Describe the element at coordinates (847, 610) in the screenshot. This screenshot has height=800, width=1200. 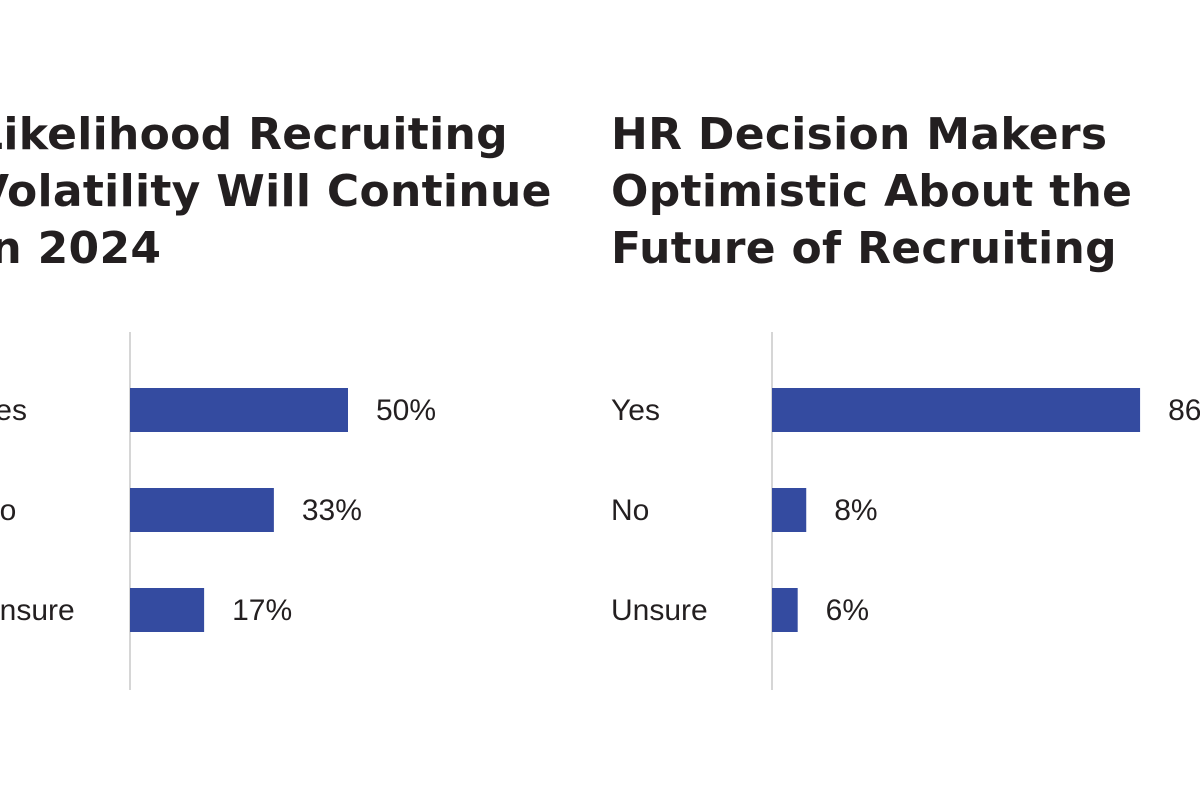
I see `value-label: 6%` at that location.